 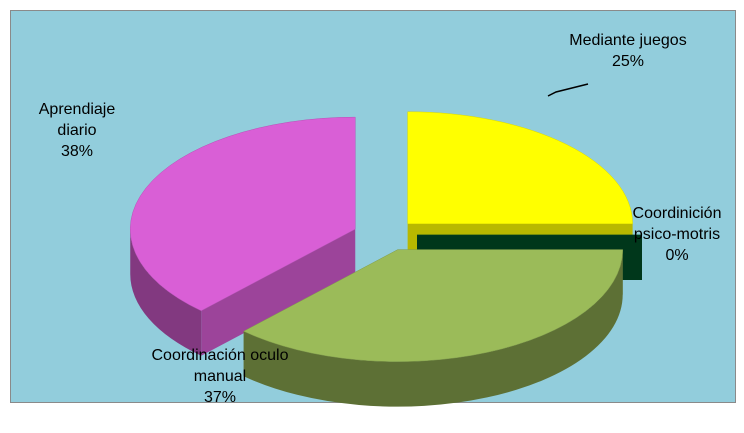 What do you see at coordinates (568, 90) in the screenshot?
I see `leader-line` at bounding box center [568, 90].